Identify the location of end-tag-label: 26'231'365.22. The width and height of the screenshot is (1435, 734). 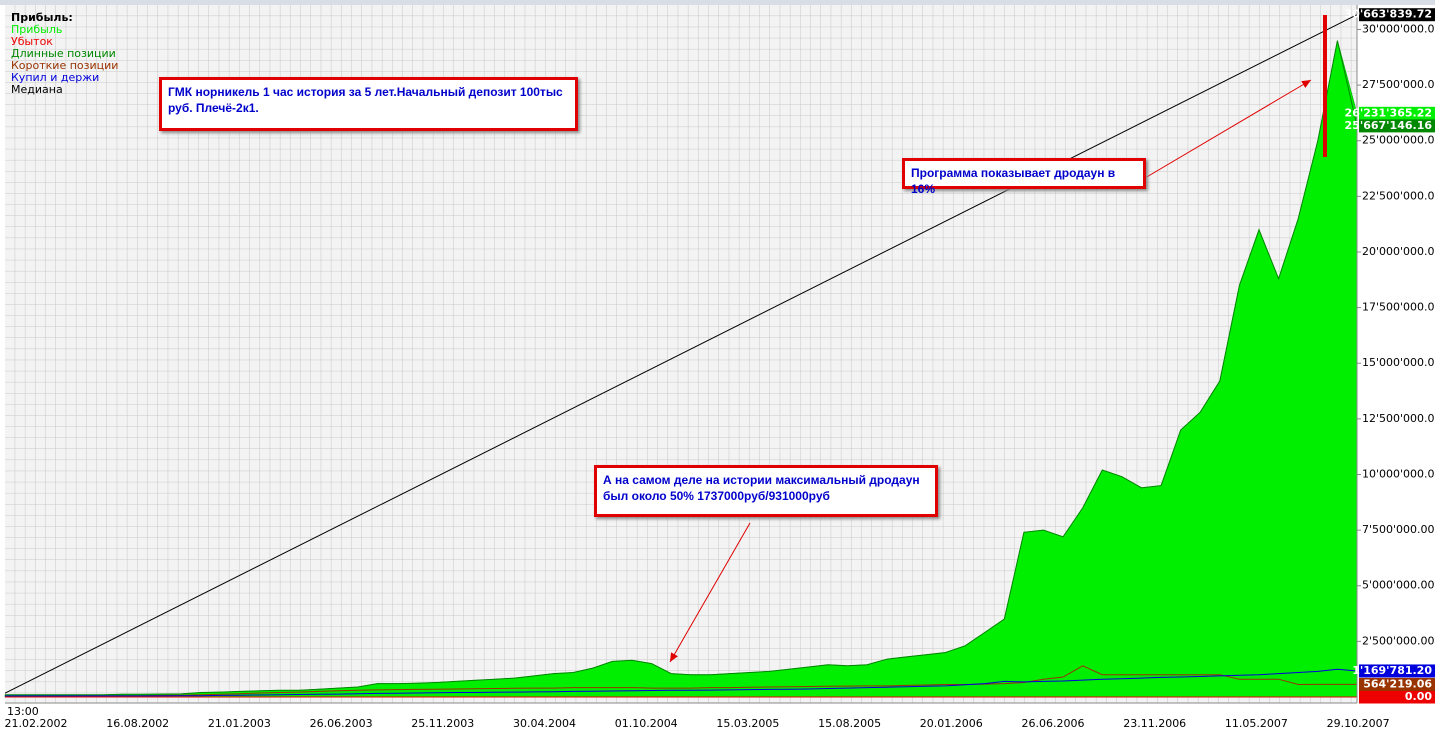
(1388, 112).